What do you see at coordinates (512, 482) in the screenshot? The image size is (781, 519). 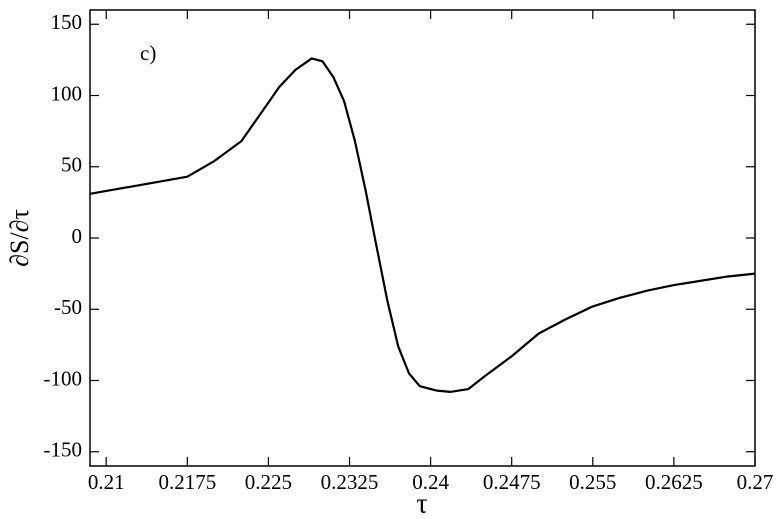 I see `x-tick-label: 0.2475` at bounding box center [512, 482].